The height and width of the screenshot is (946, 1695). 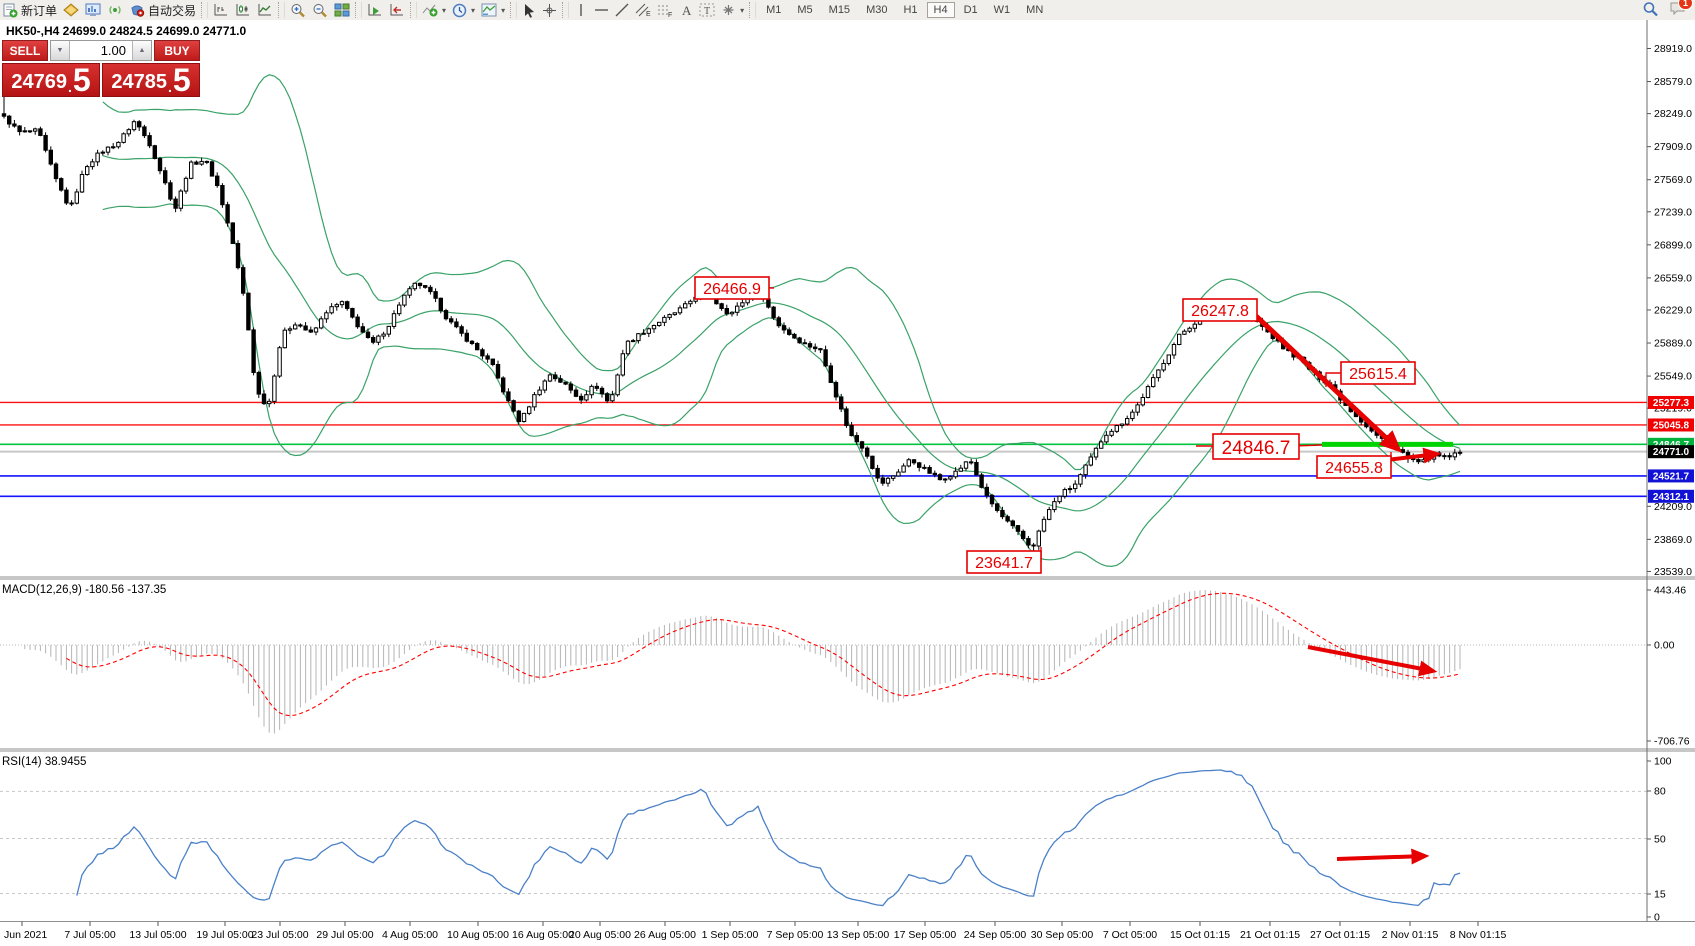 What do you see at coordinates (622, 10) in the screenshot?
I see `trendline-tool-button` at bounding box center [622, 10].